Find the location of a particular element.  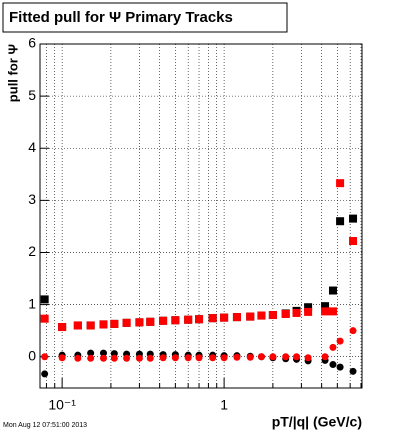

x-axis-label: pT/|q| (GeV/c) is located at coordinates (317, 422).